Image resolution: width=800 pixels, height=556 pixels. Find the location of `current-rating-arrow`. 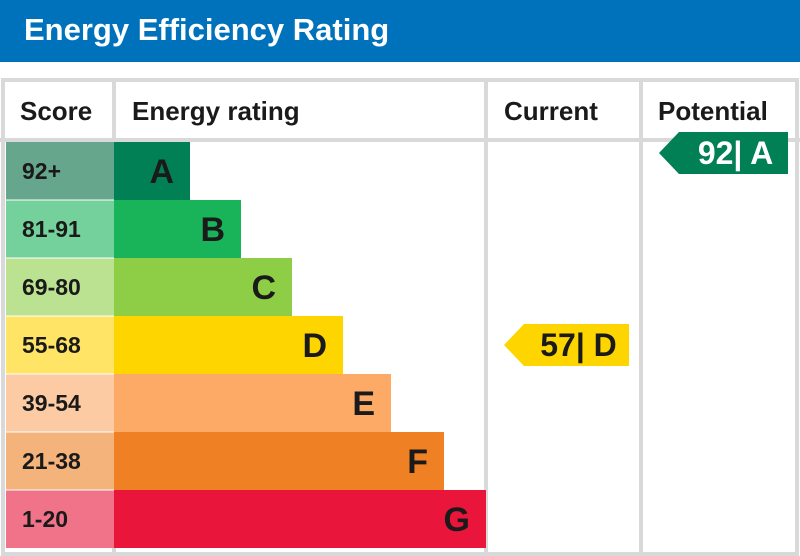

current-rating-arrow is located at coordinates (566, 345).